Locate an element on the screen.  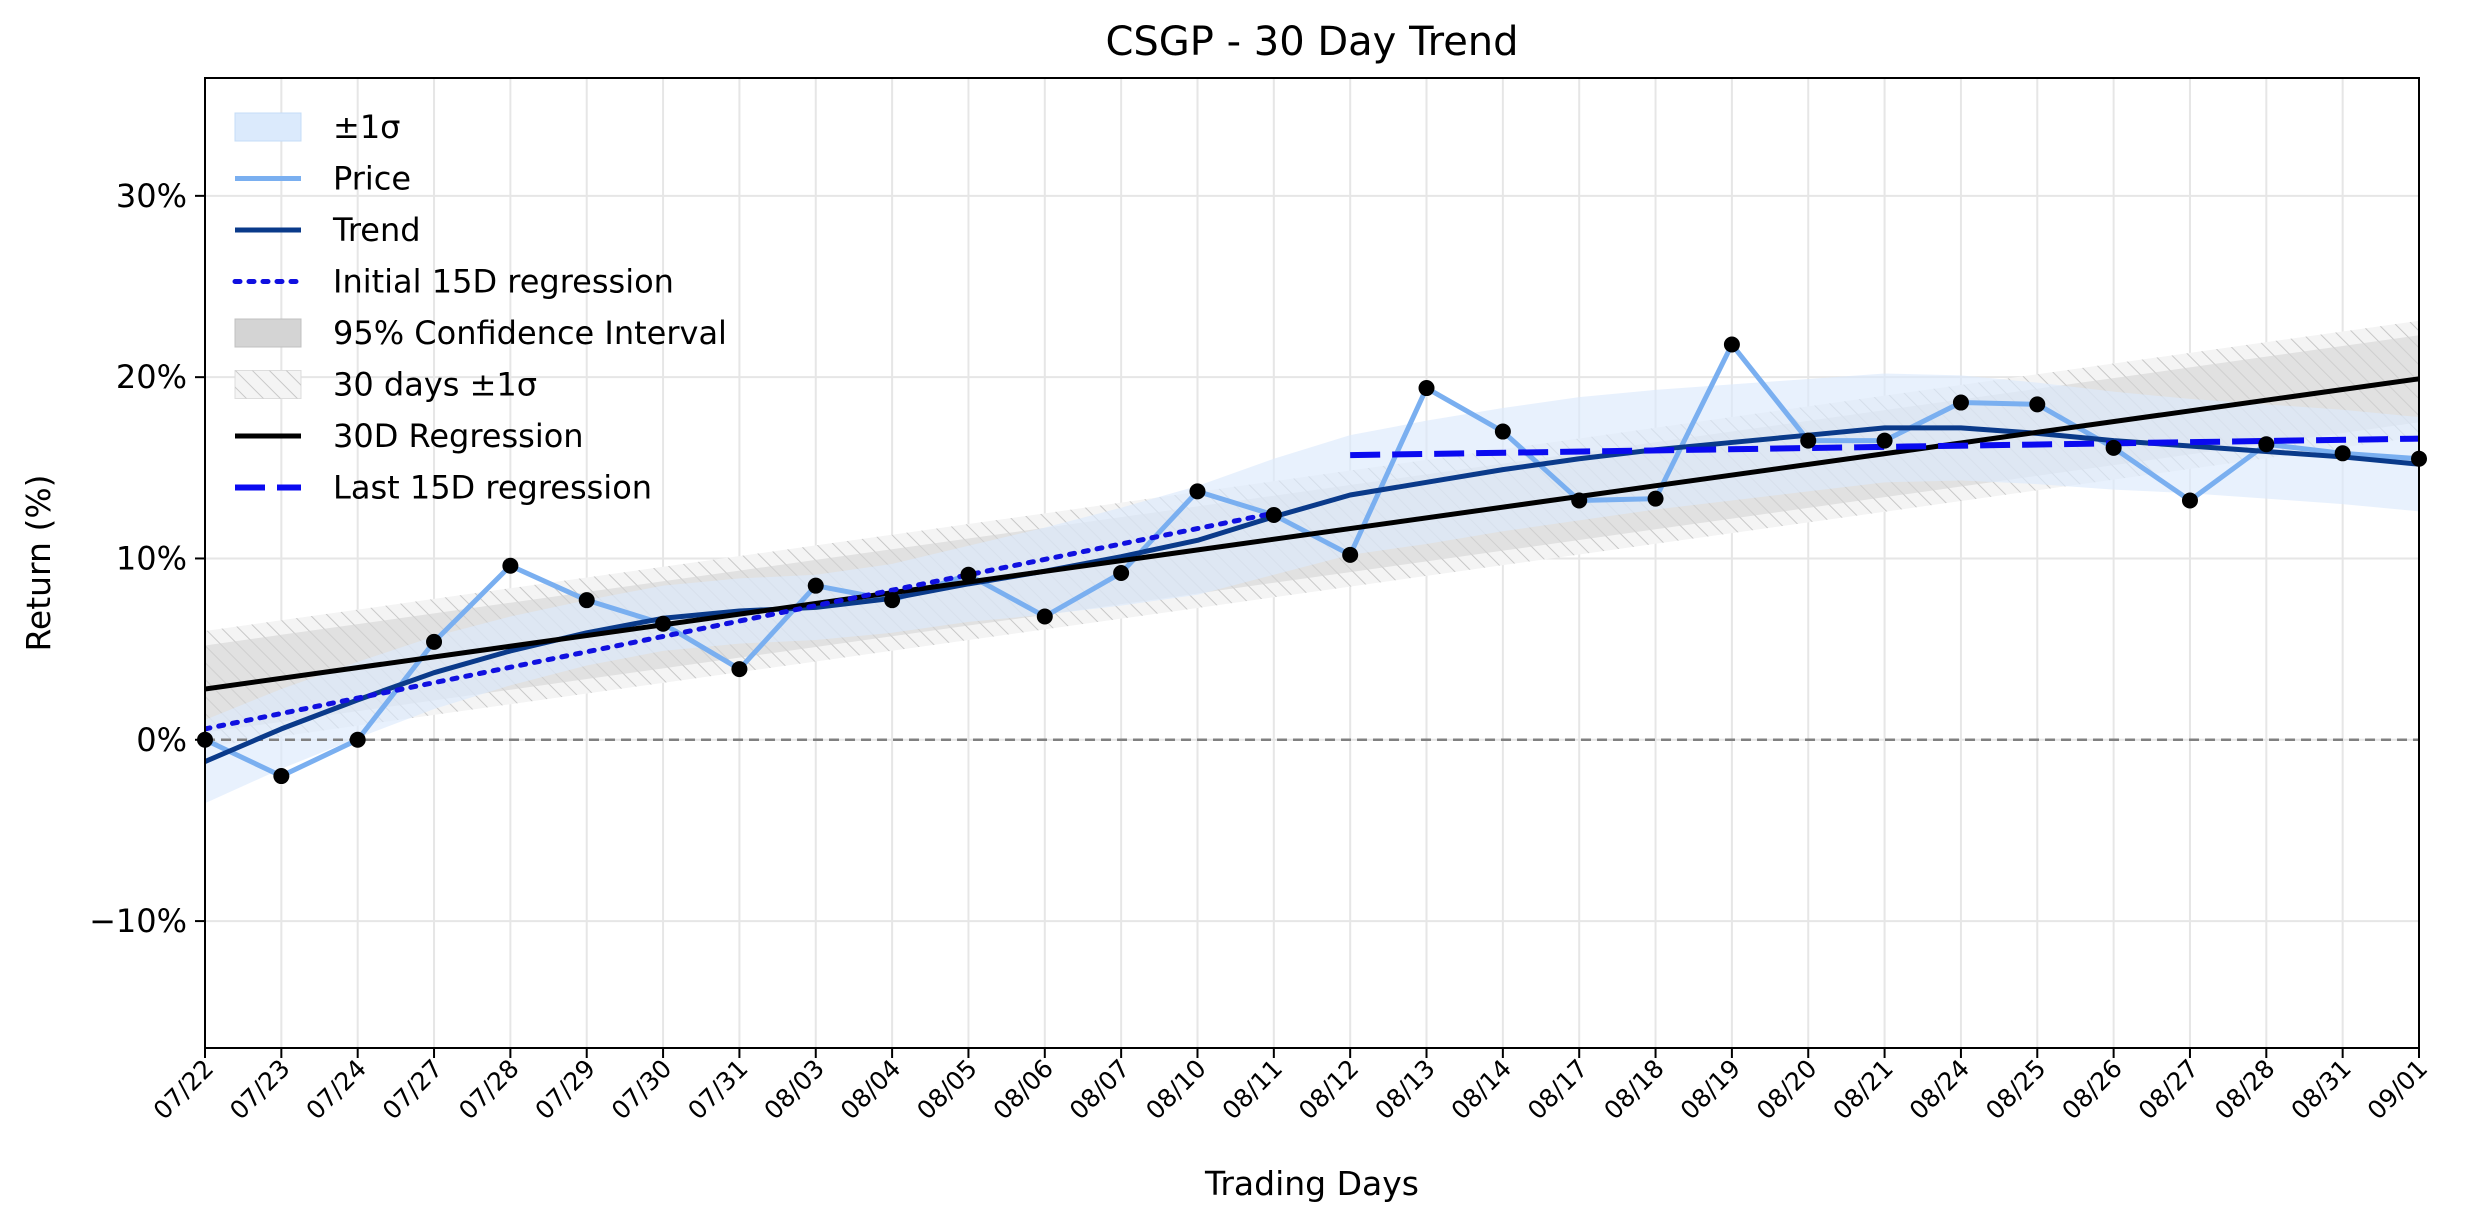
legend-label: Price is located at coordinates (372, 179).